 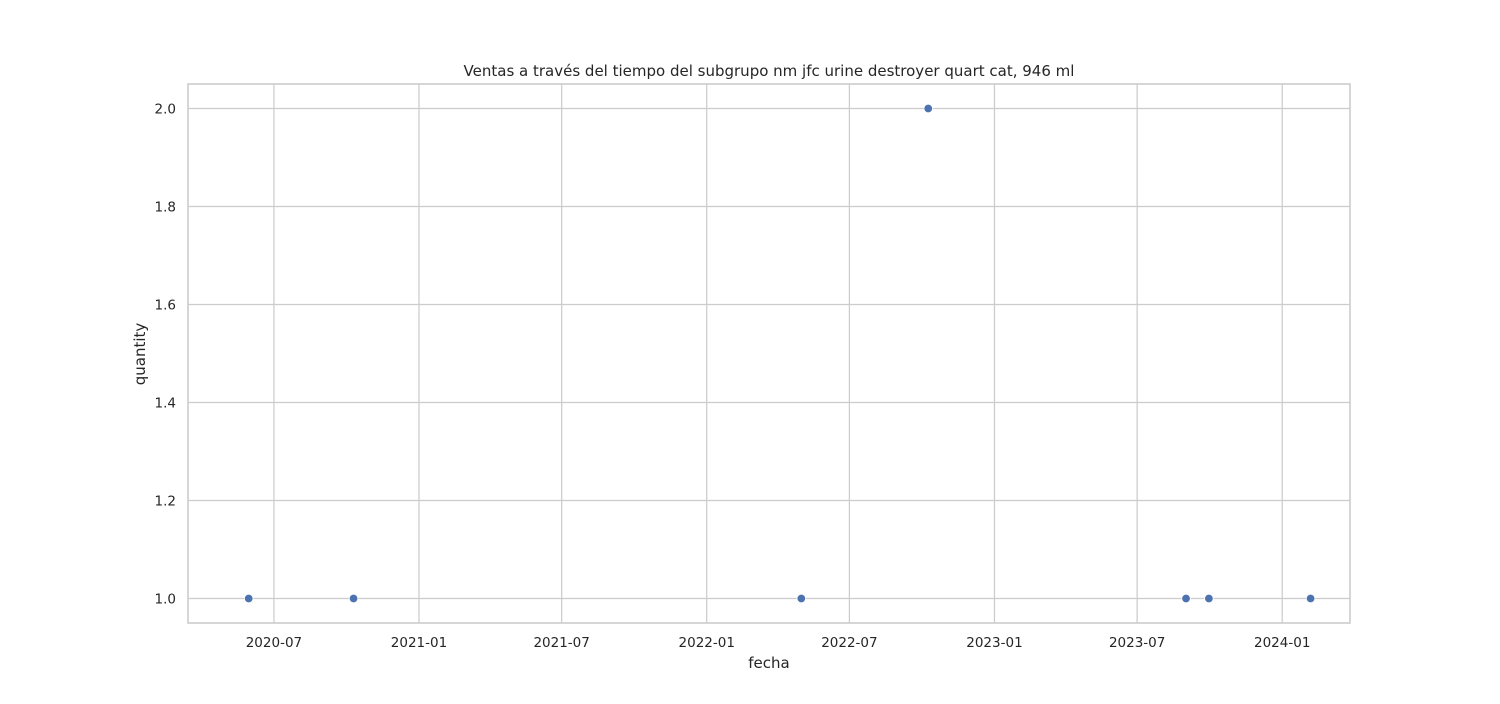 I want to click on y-tick-label: 1.4, so click(x=165, y=404).